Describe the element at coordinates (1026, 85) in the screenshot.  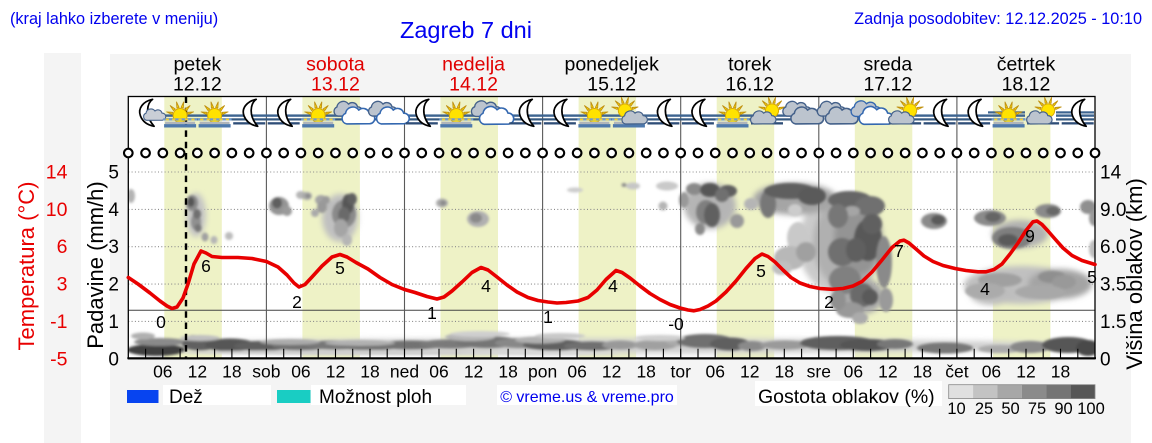
I see `svg-text: 18.12` at that location.